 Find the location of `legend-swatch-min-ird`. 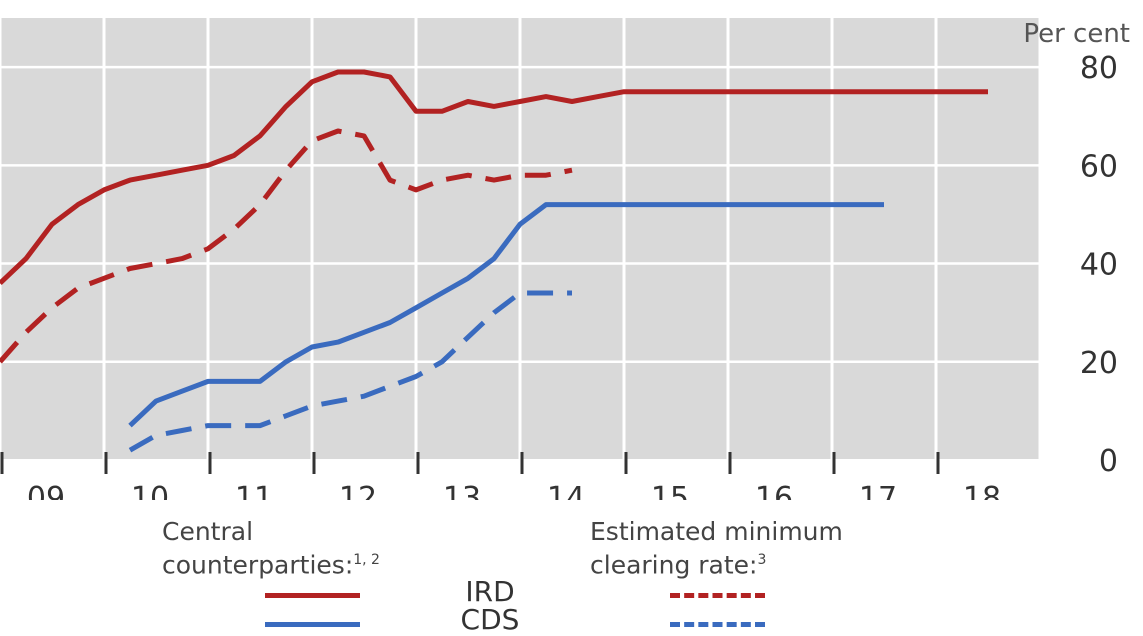

legend-swatch-min-ird is located at coordinates (717, 595).